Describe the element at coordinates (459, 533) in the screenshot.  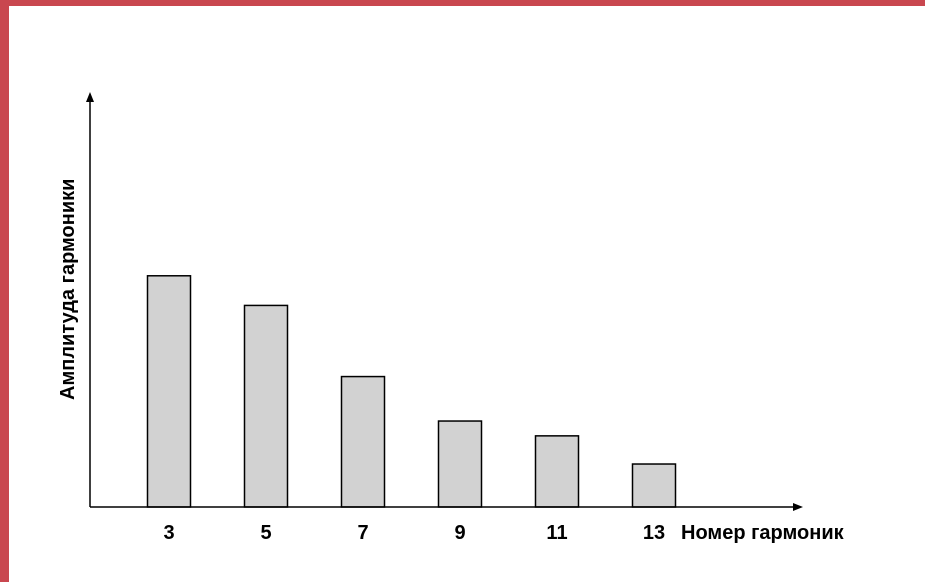
I see `x-tick-label-9: 9` at that location.